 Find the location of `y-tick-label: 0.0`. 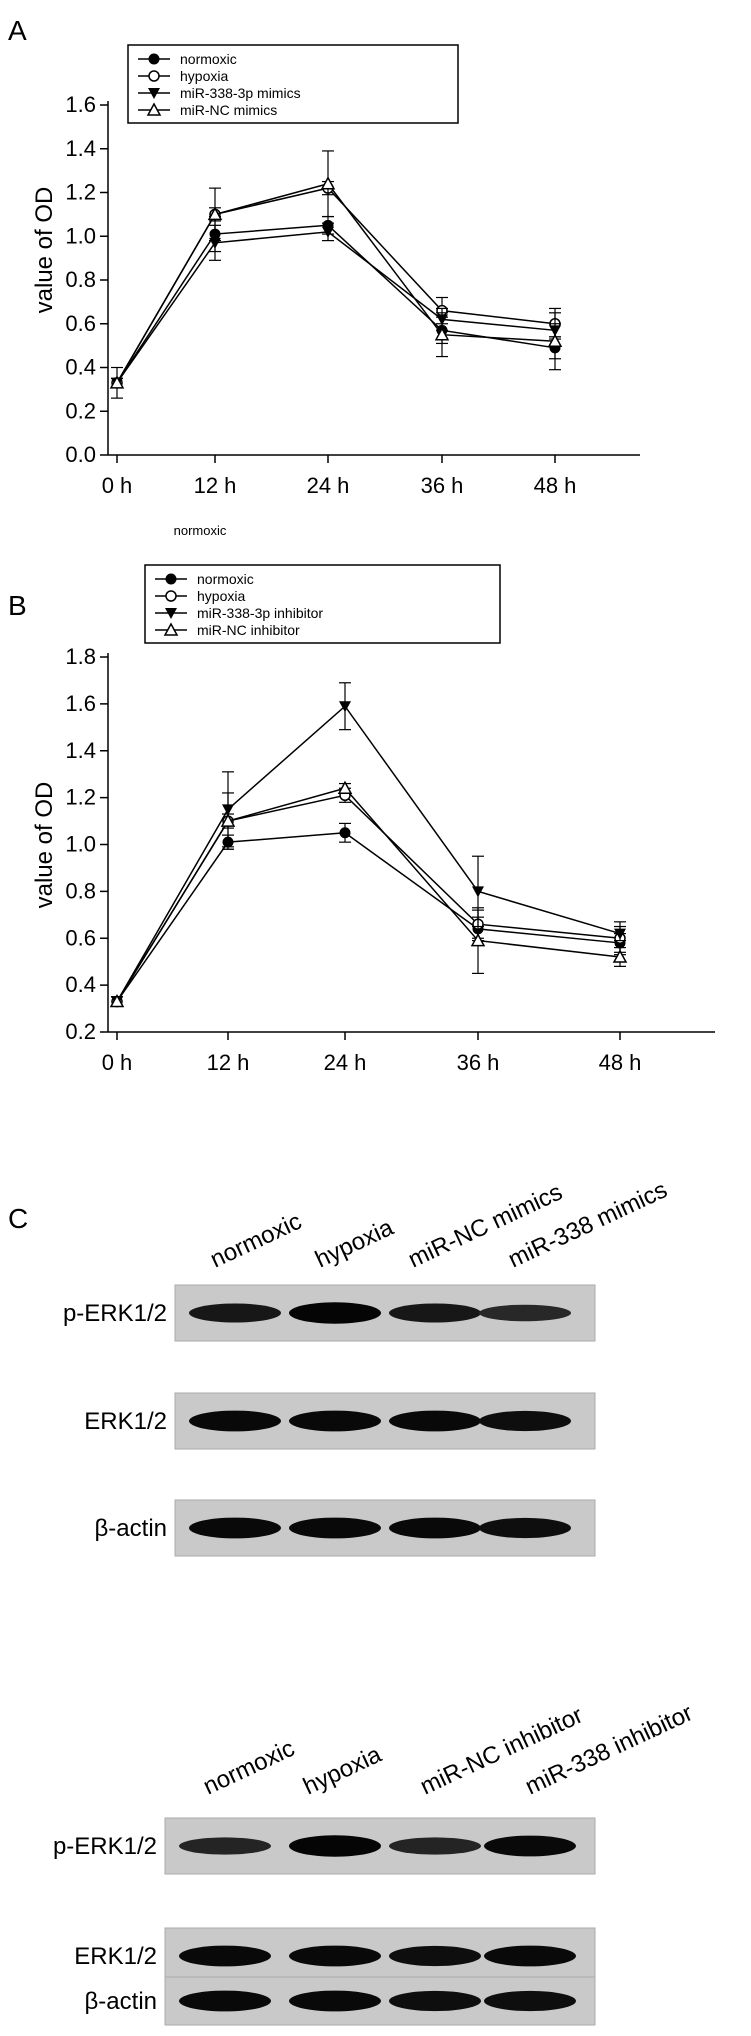

y-tick-label: 0.0 is located at coordinates (80, 454).